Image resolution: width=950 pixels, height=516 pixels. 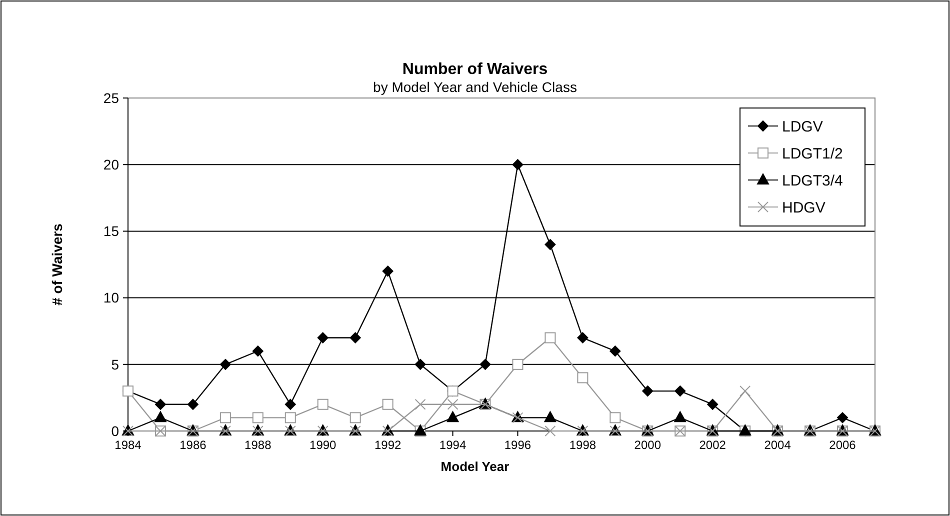 I want to click on y-tick-label: 10, so click(x=111, y=298).